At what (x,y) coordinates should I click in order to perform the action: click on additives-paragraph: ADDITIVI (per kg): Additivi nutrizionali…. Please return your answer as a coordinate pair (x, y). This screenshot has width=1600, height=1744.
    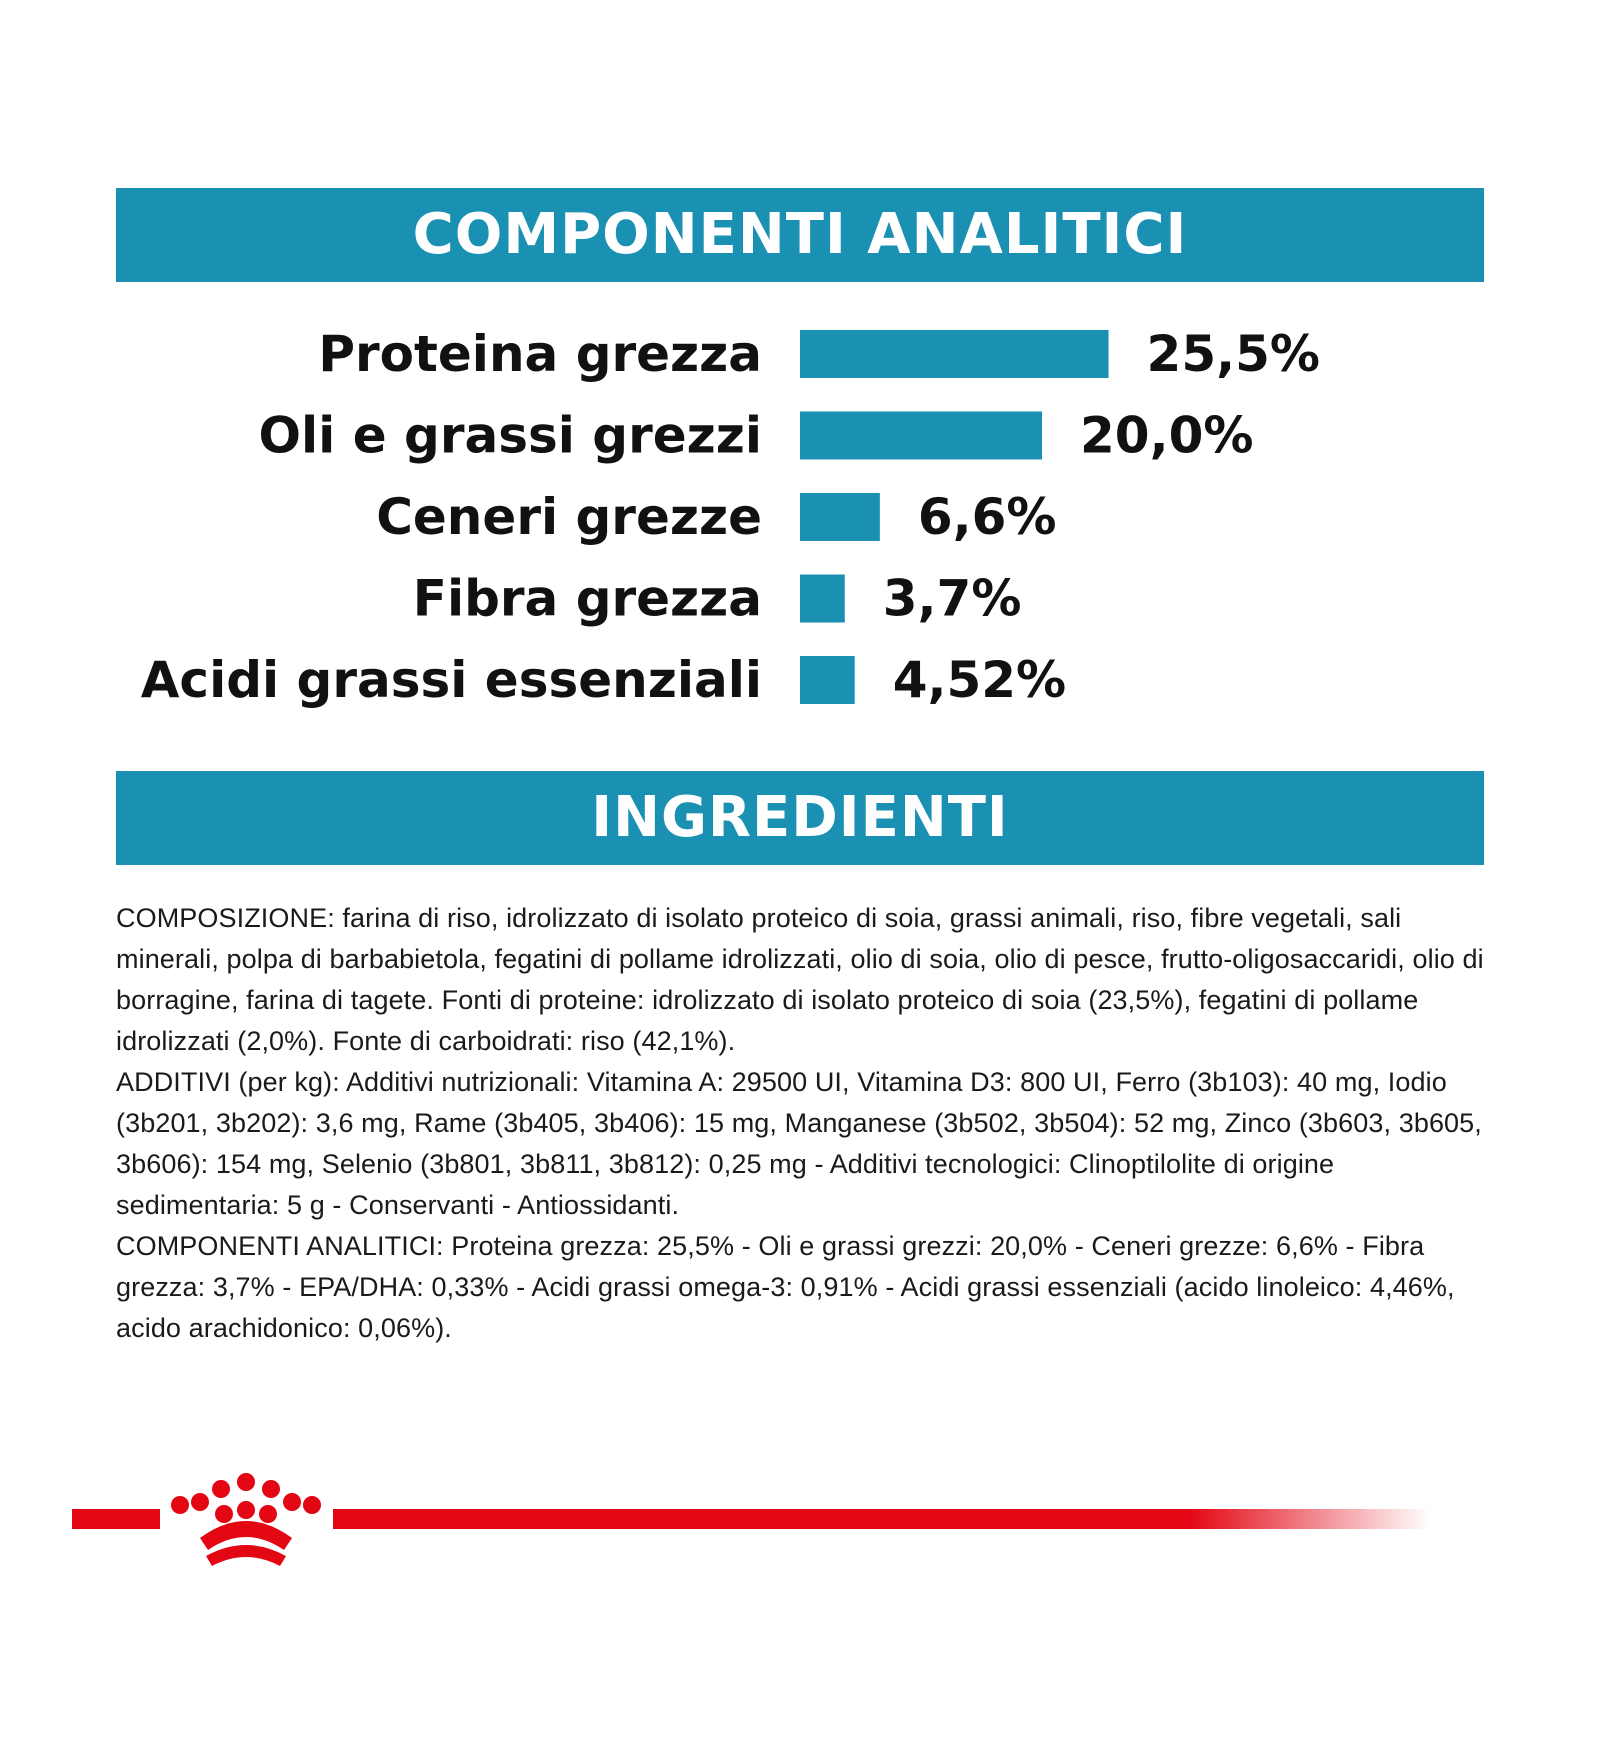
    Looking at the image, I should click on (799, 1143).